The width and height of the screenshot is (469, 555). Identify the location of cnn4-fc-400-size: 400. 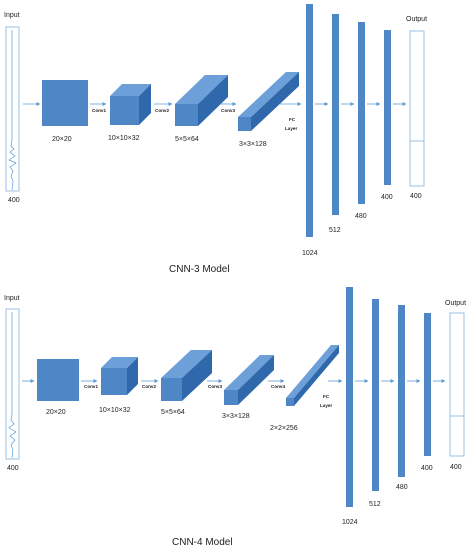
(427, 468).